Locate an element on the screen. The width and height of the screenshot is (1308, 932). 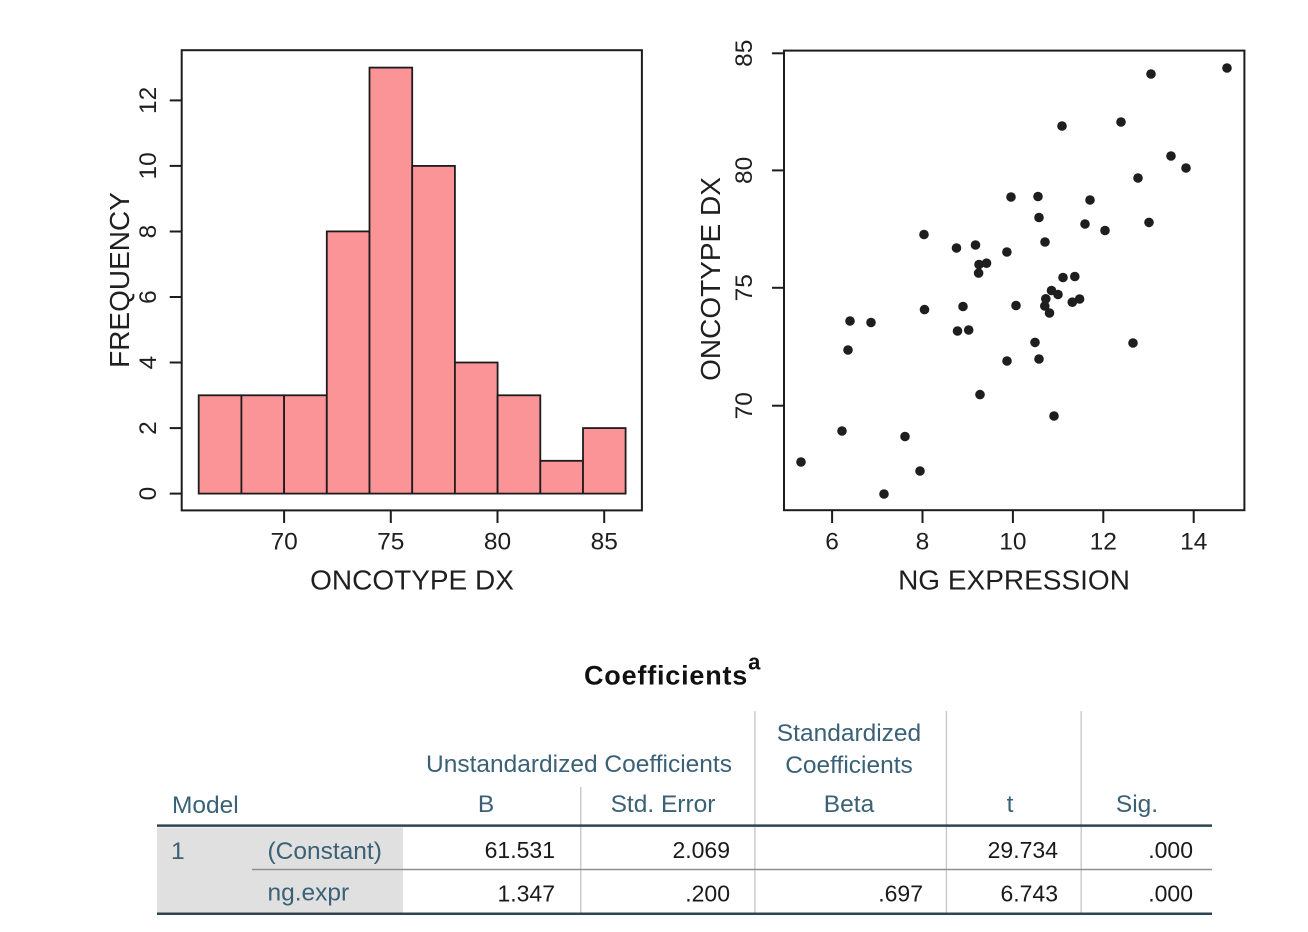
svg-text: (Constant) is located at coordinates (325, 851).